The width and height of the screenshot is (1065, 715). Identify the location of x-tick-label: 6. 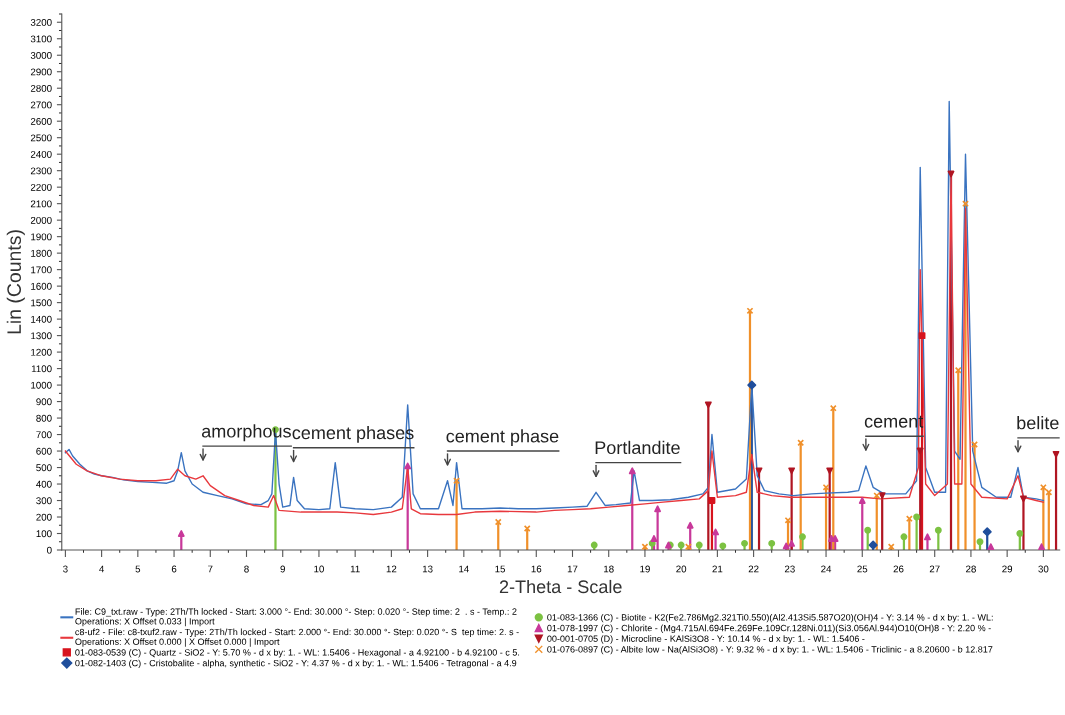
(174, 569).